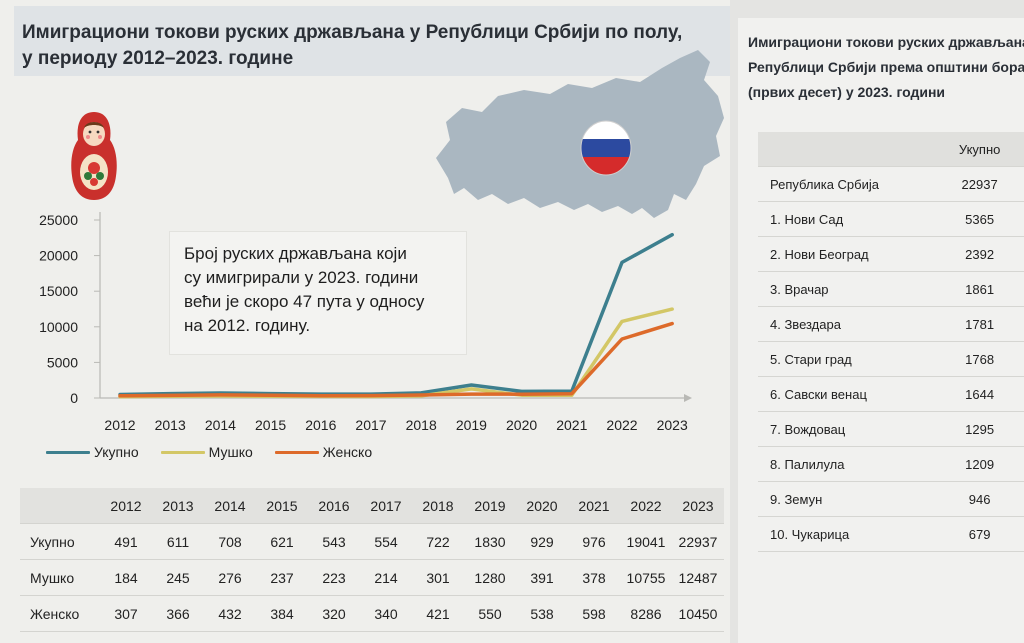 The image size is (1024, 643). I want to click on municipality-value: 1768, so click(979, 359).